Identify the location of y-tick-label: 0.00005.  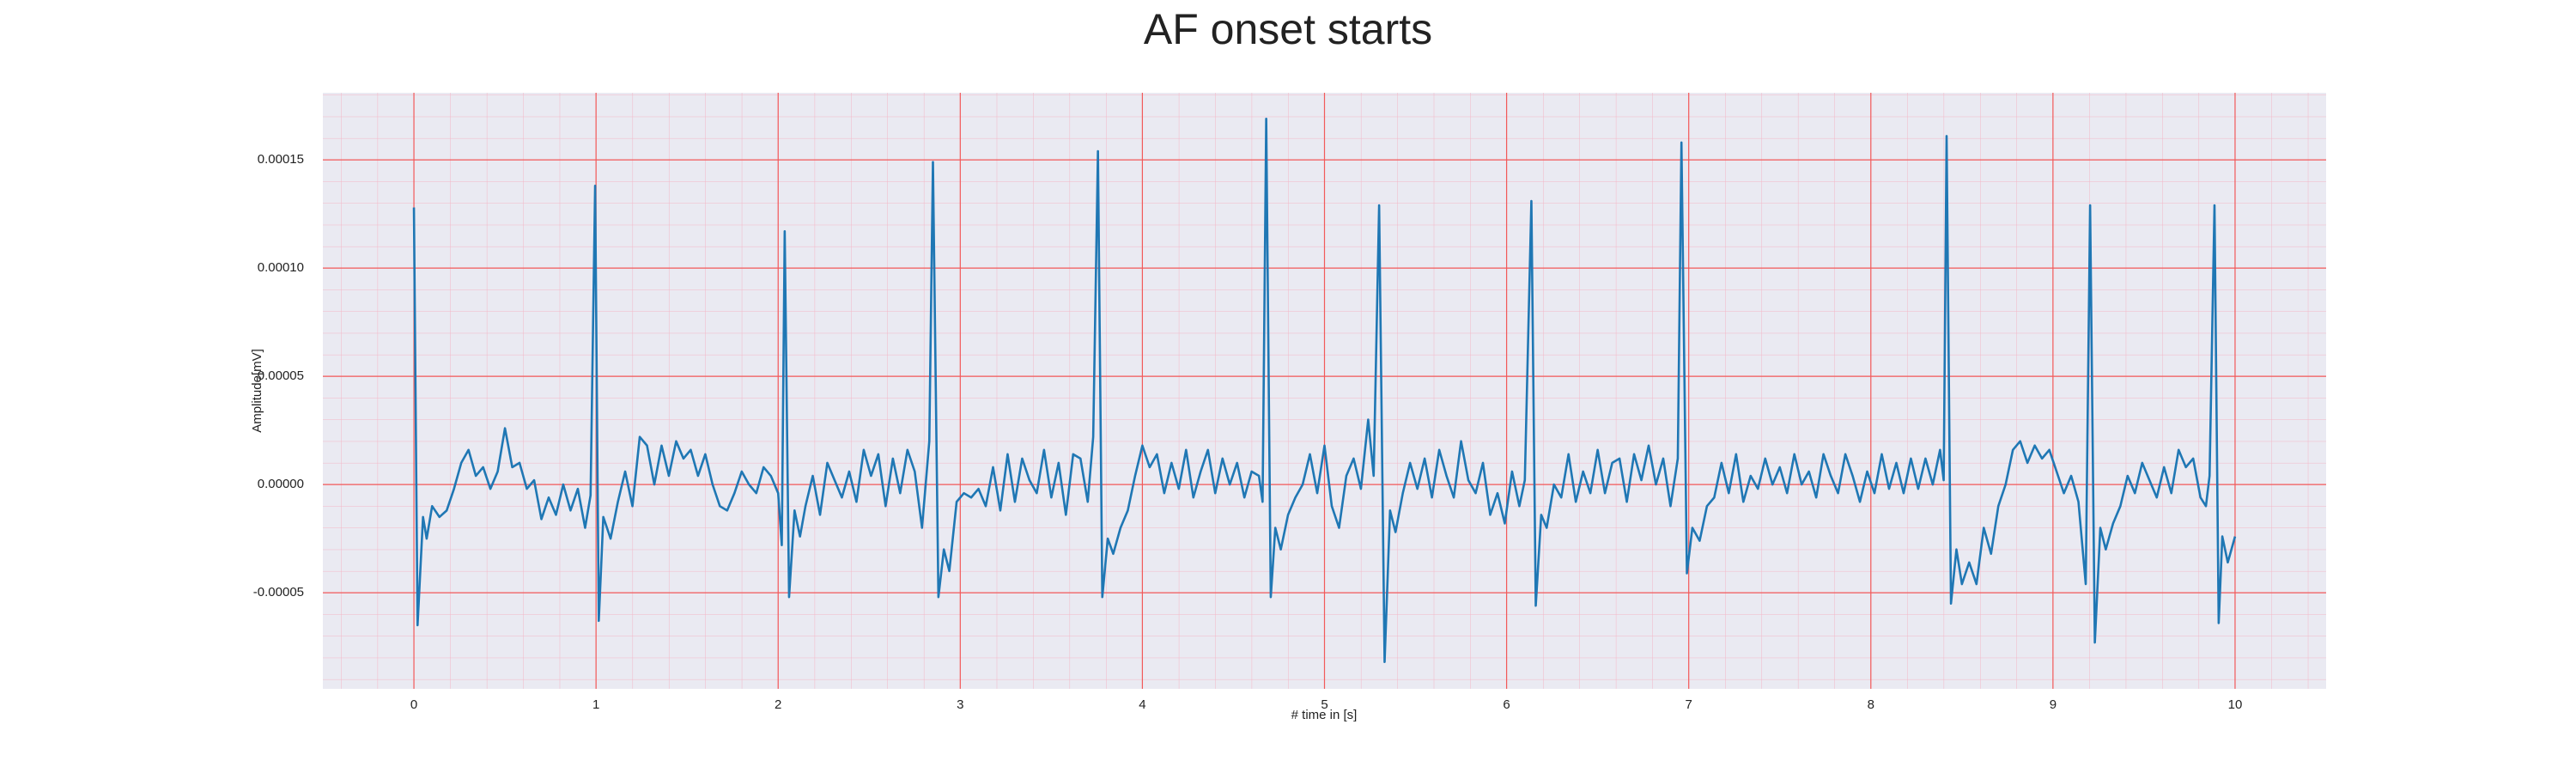
(281, 375).